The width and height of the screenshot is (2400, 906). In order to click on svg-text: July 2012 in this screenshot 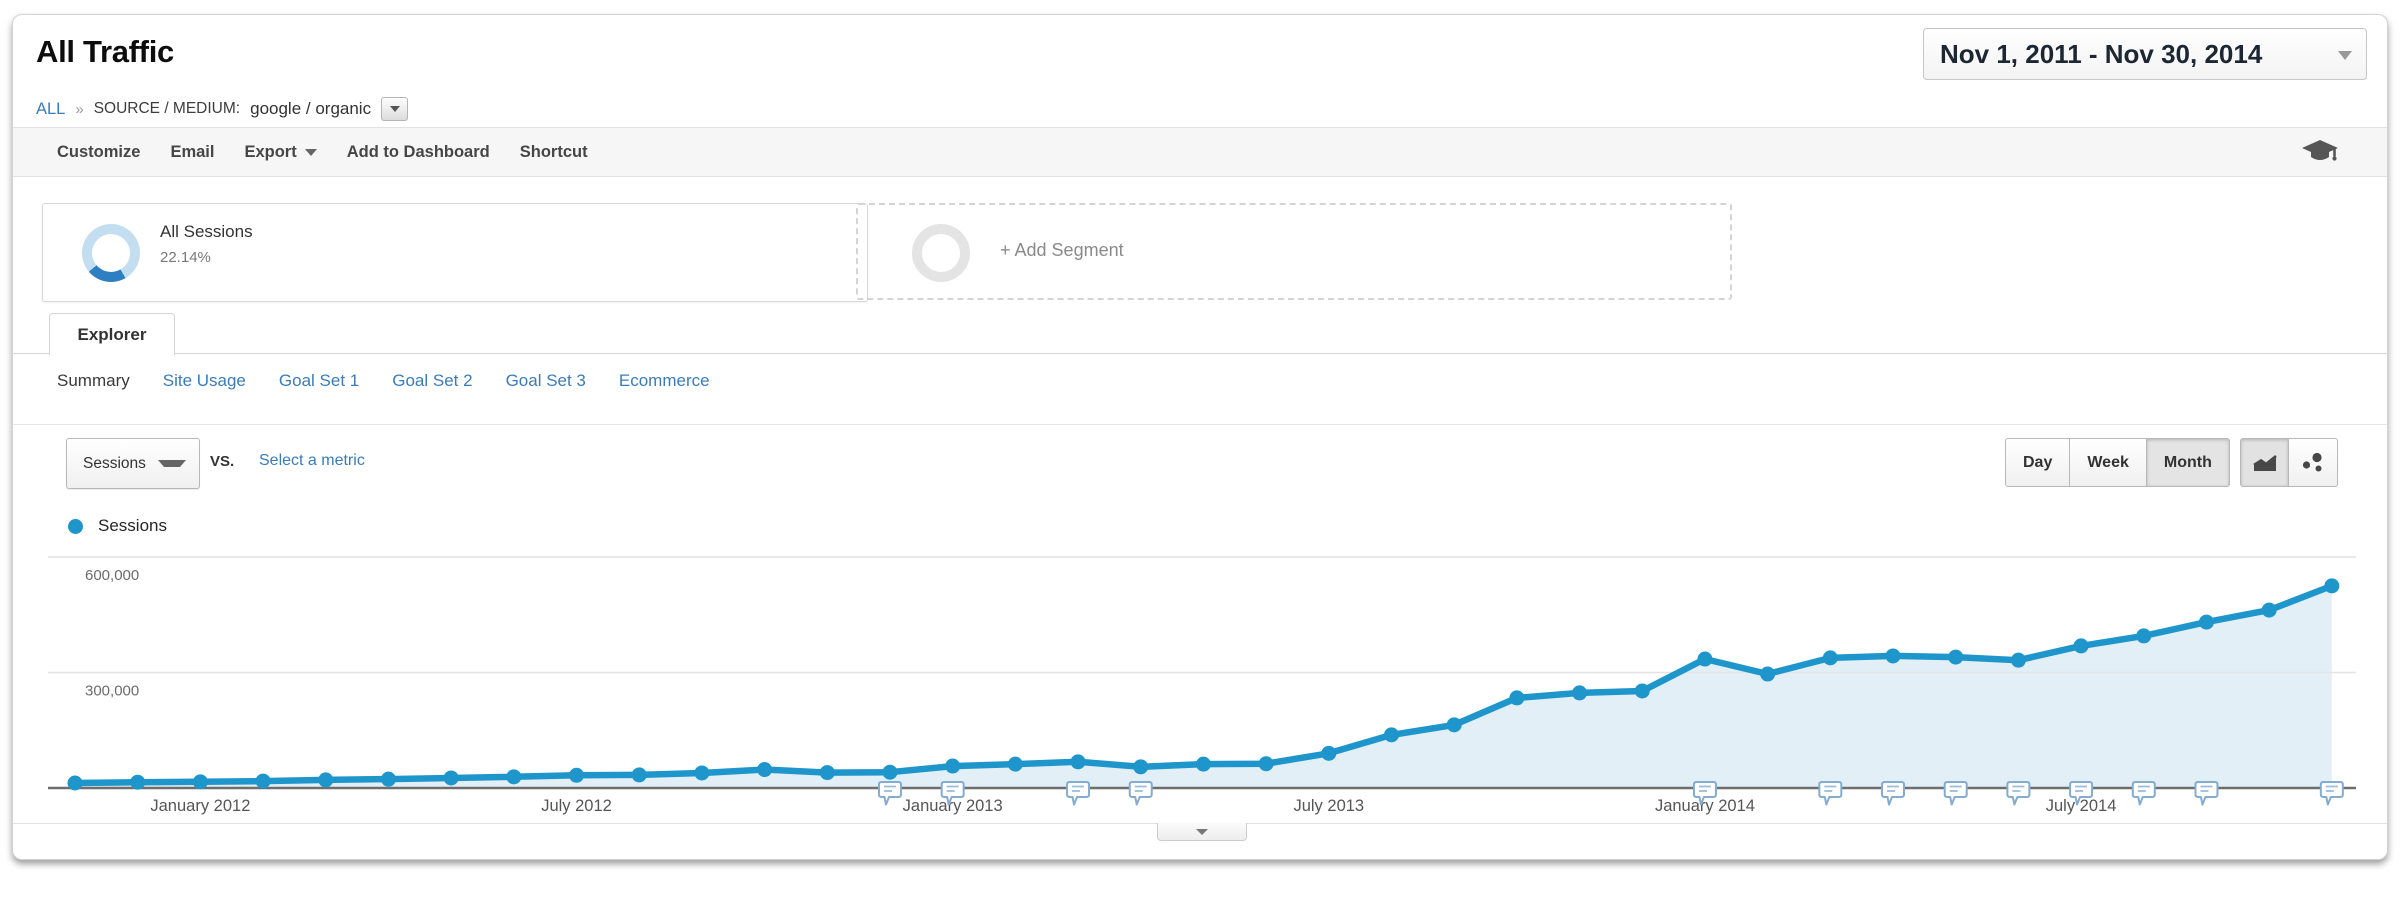, I will do `click(576, 806)`.